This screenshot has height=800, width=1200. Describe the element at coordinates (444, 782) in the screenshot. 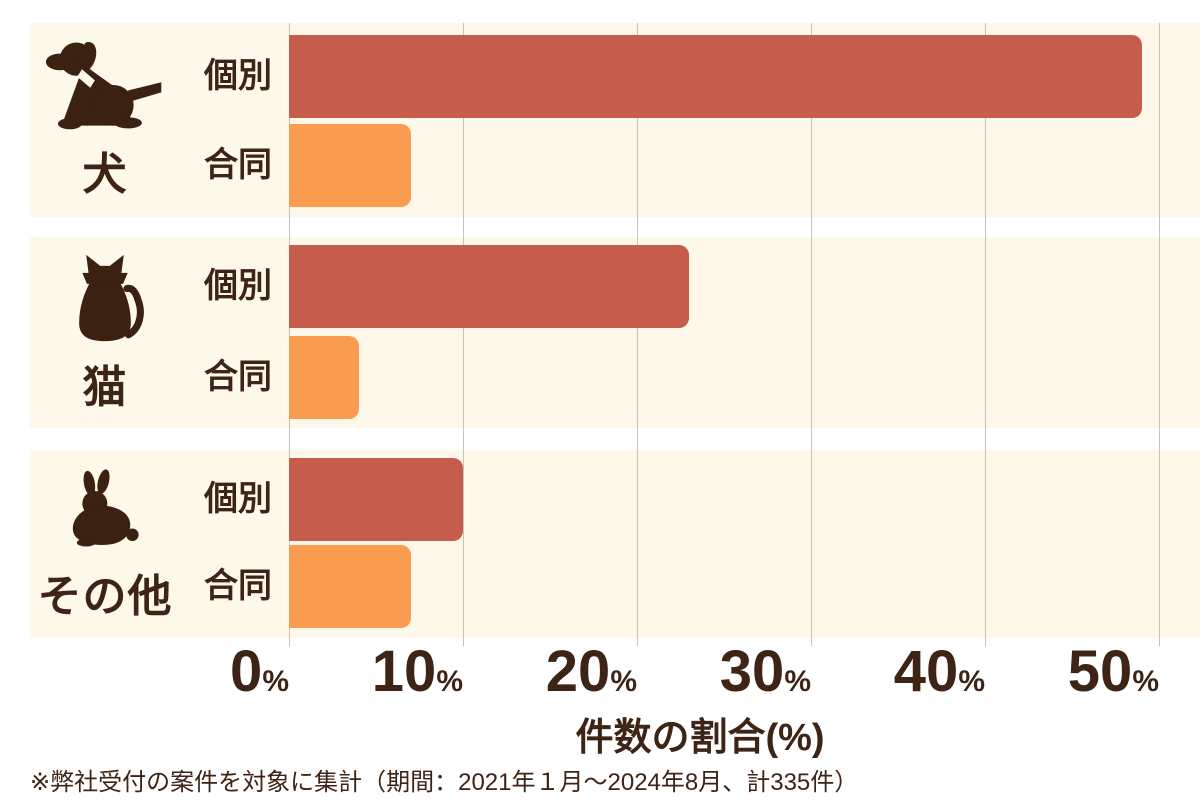

I see `footnote: ※弊社受付の案件を対象に集計（期間：2021年１月～2024年8月、計335件）` at that location.